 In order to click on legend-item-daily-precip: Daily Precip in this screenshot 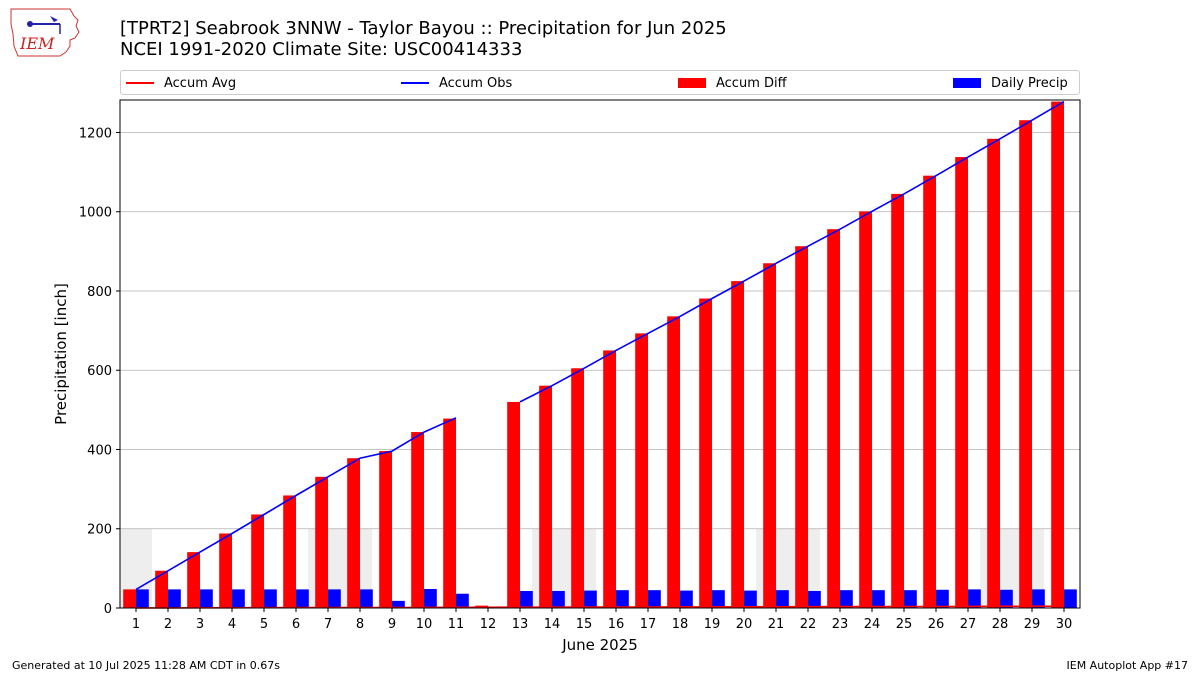, I will do `click(1010, 83)`.